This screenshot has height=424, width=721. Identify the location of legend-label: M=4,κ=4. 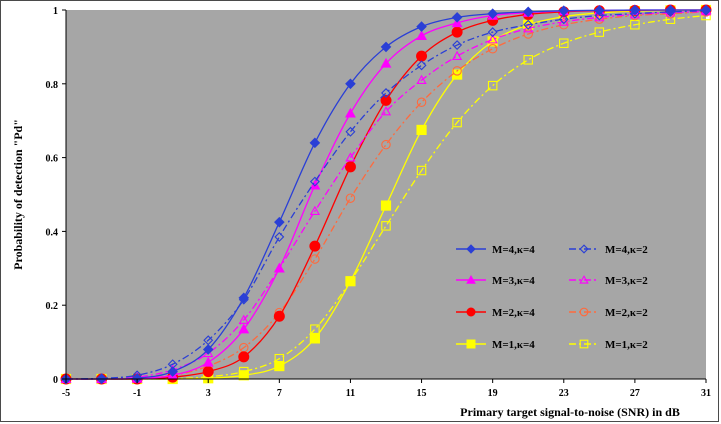
(513, 250).